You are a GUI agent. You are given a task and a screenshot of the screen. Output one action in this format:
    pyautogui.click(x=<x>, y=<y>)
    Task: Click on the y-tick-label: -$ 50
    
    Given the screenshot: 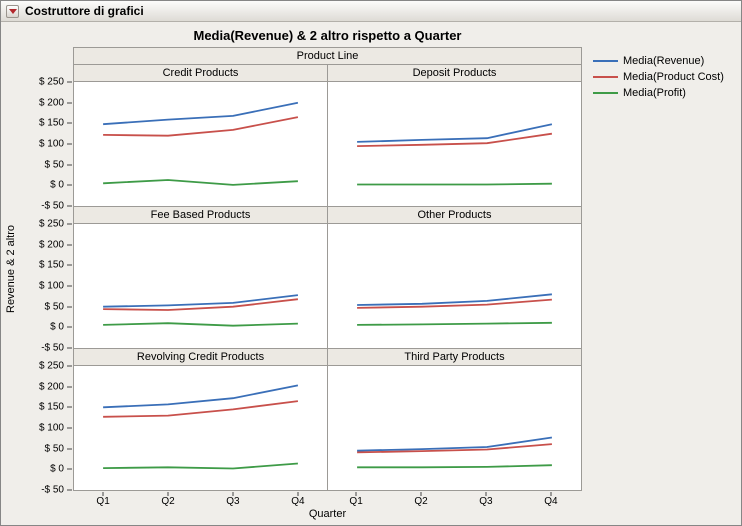 What is the action you would take?
    pyautogui.click(x=52, y=206)
    